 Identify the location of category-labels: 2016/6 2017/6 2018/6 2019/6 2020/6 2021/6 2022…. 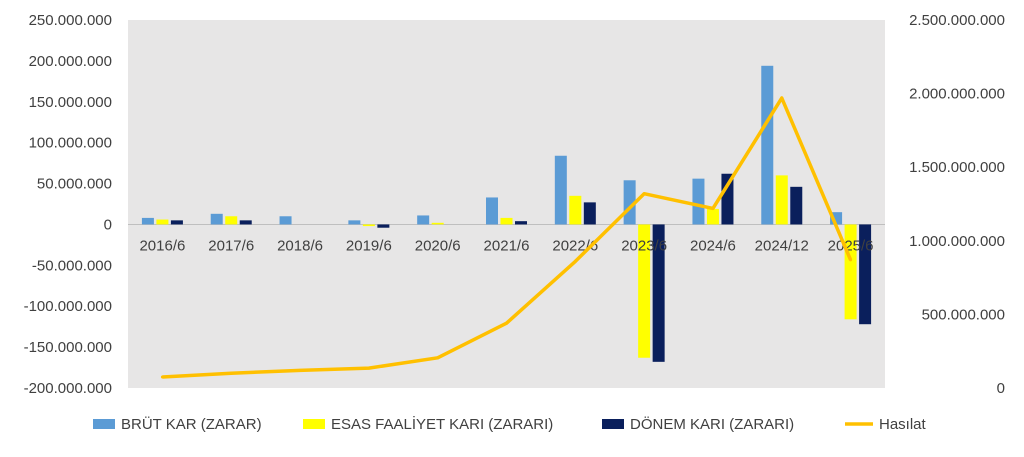
(506, 245).